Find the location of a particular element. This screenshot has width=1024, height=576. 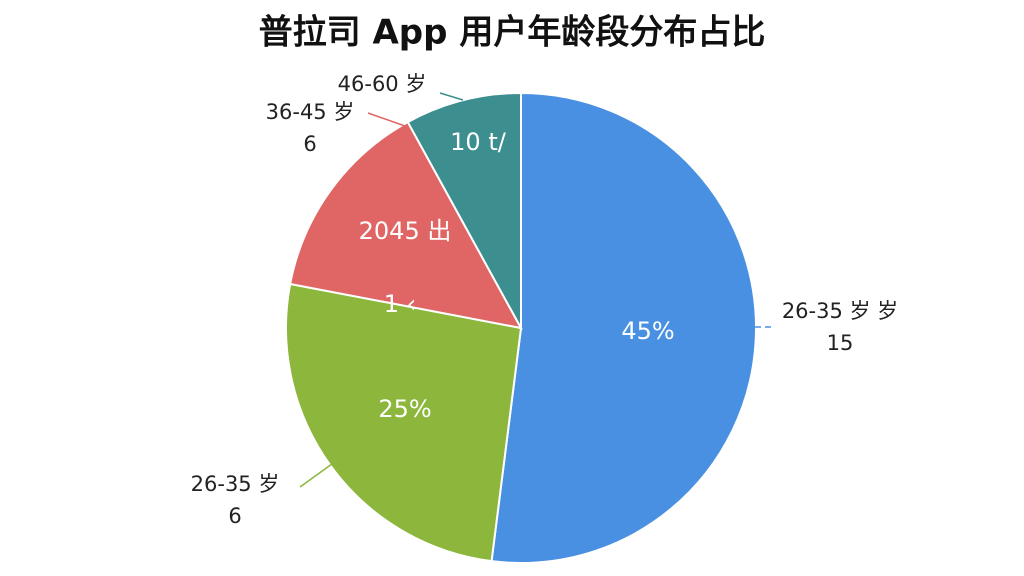

category-label: 26-35 岁 岁 is located at coordinates (840, 311).